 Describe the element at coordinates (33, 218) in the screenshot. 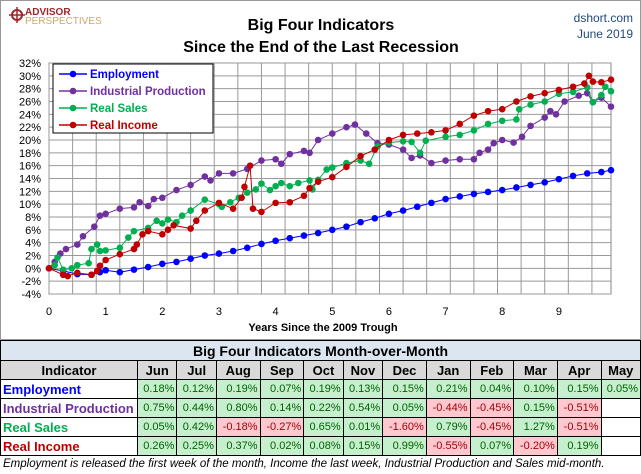

I see `y-tick-label: 8%` at that location.